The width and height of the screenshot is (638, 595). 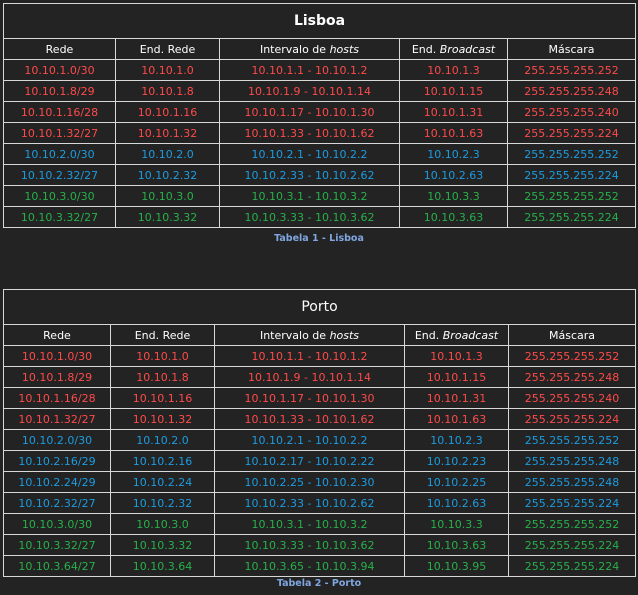 I want to click on cell-intervalo: 10.10.2.33 - 10.10.2.62, so click(x=309, y=503).